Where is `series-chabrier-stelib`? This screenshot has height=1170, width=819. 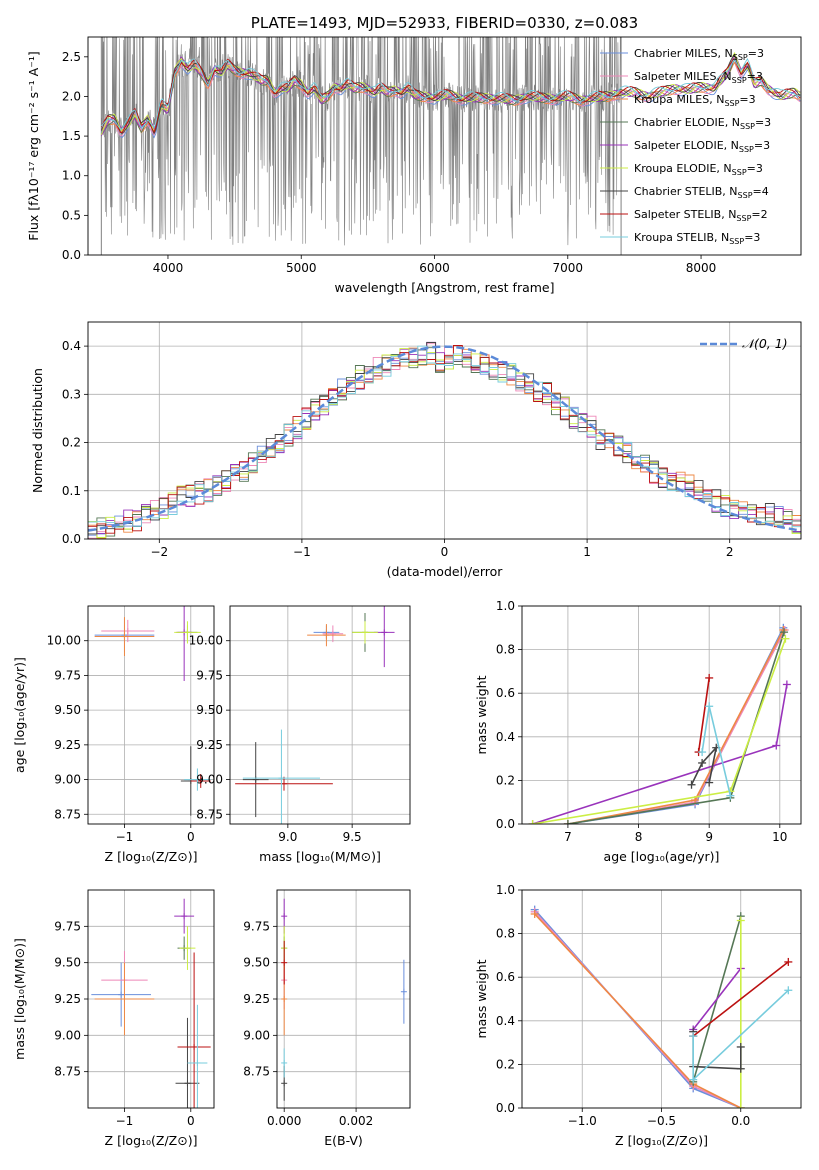 series-chabrier-stelib is located at coordinates (704, 766).